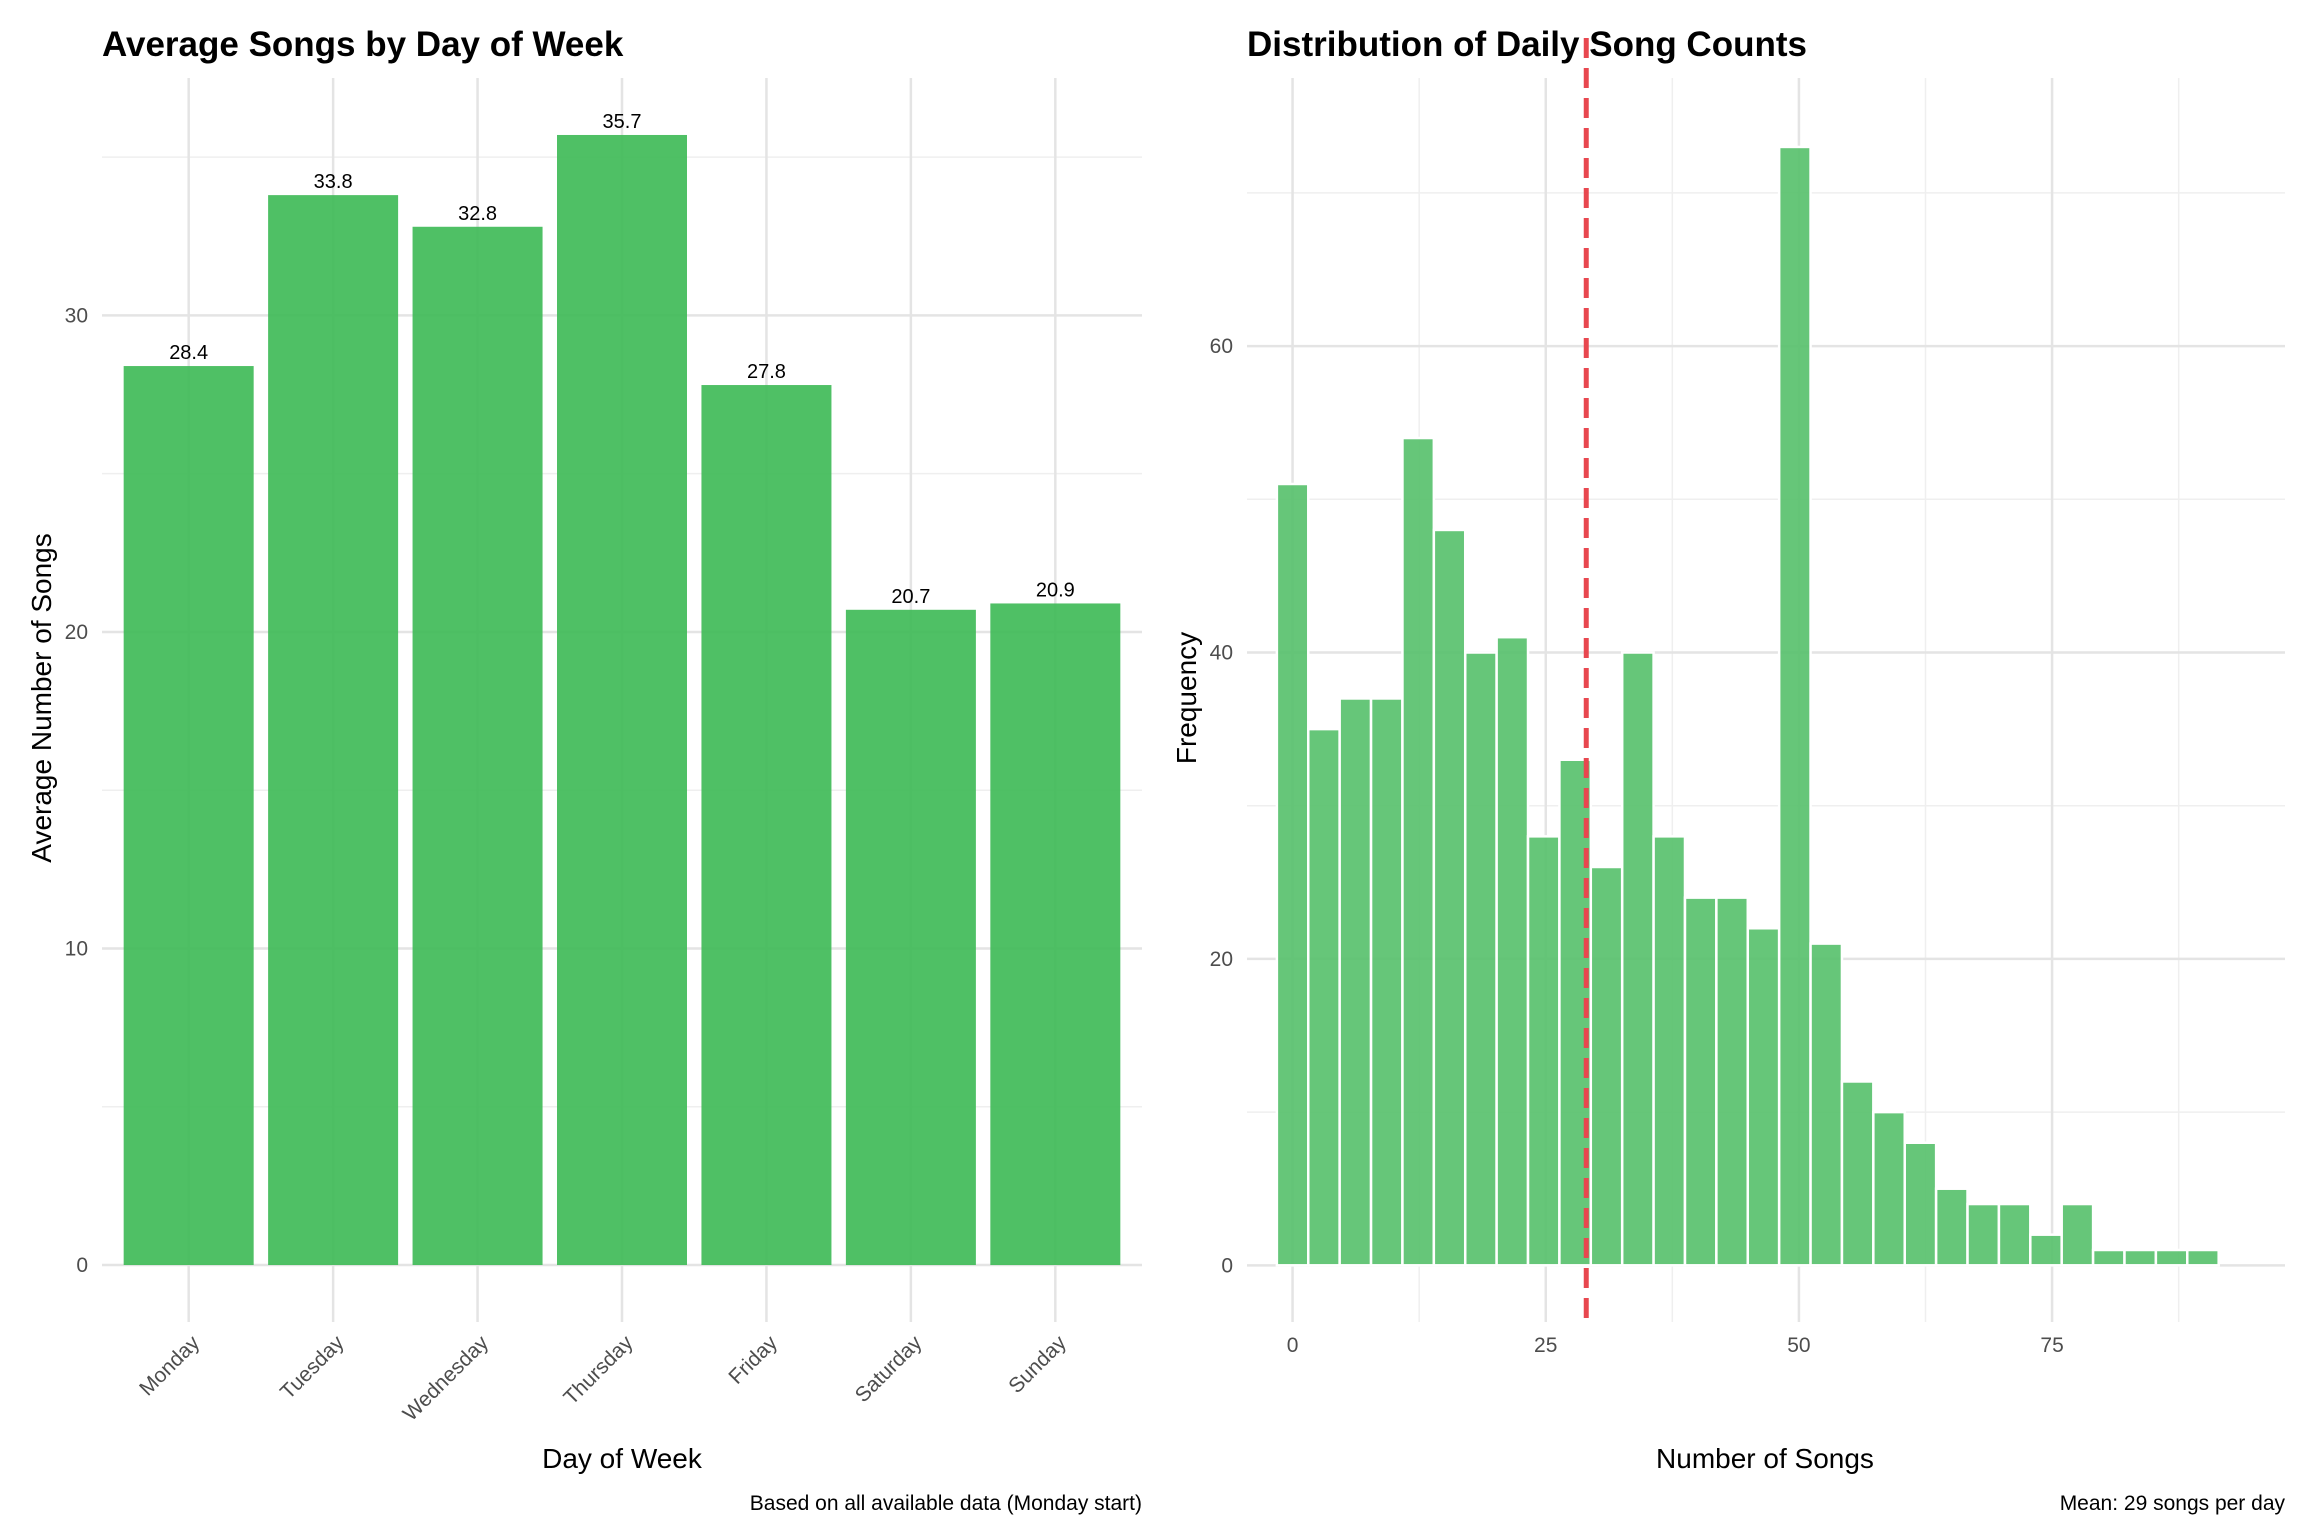 The height and width of the screenshot is (1536, 2304). Describe the element at coordinates (477, 214) in the screenshot. I see `value-label: 32.8` at that location.